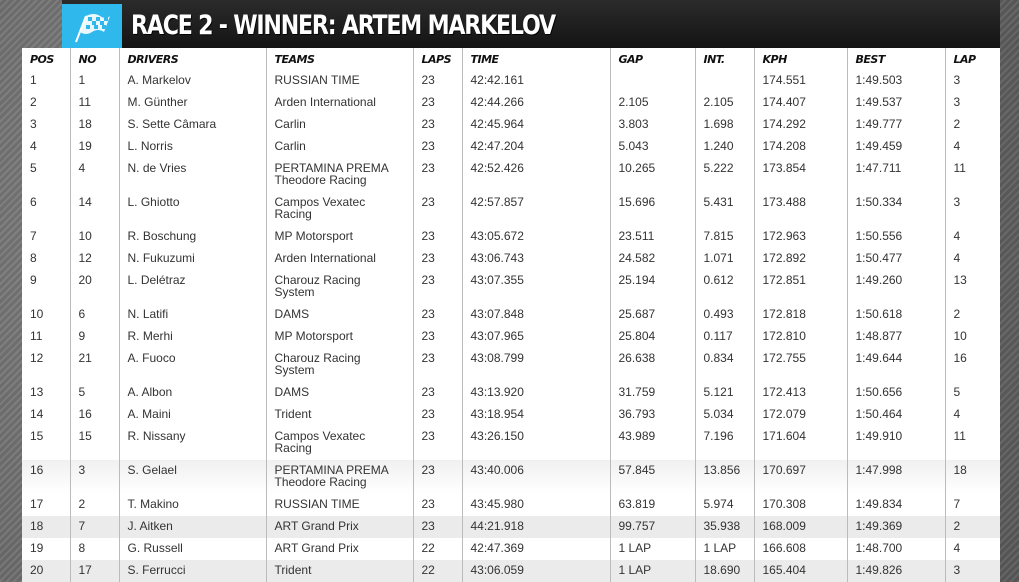 The height and width of the screenshot is (582, 1019). What do you see at coordinates (192, 59) in the screenshot?
I see `column-header-driver: DRIVERS` at bounding box center [192, 59].